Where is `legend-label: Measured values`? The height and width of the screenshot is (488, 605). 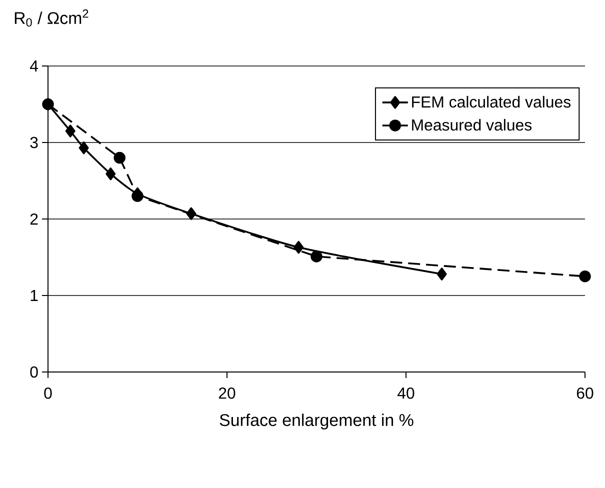
legend-label: Measured values is located at coordinates (472, 124).